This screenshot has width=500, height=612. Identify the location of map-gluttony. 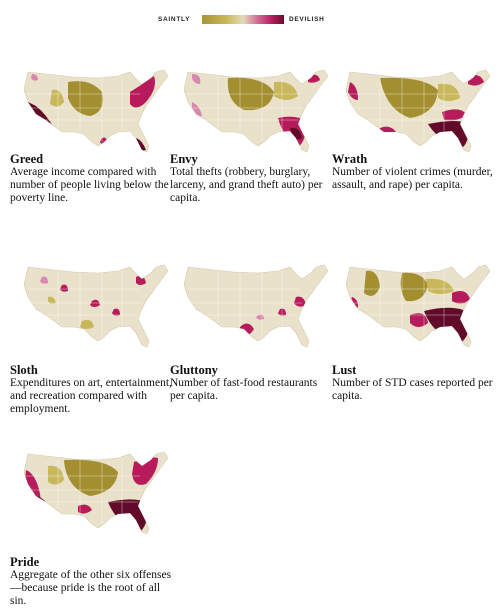
(255, 306).